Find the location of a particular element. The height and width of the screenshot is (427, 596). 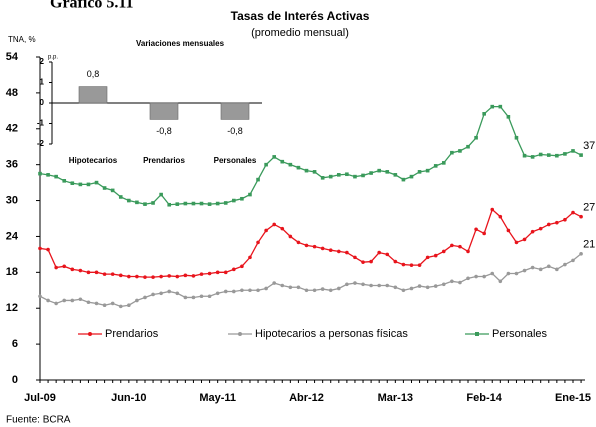

y-tick-label: 48 is located at coordinates (12, 93).